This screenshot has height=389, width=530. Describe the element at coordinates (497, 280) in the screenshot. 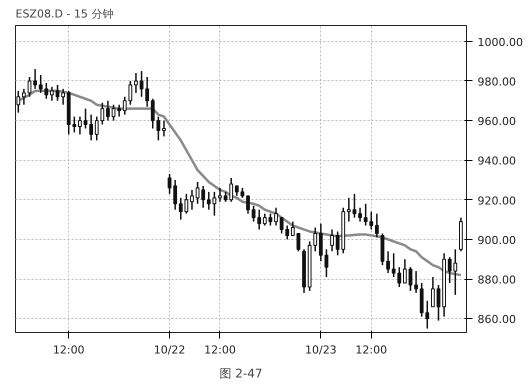

I see `y-tick-label: 880.00` at that location.